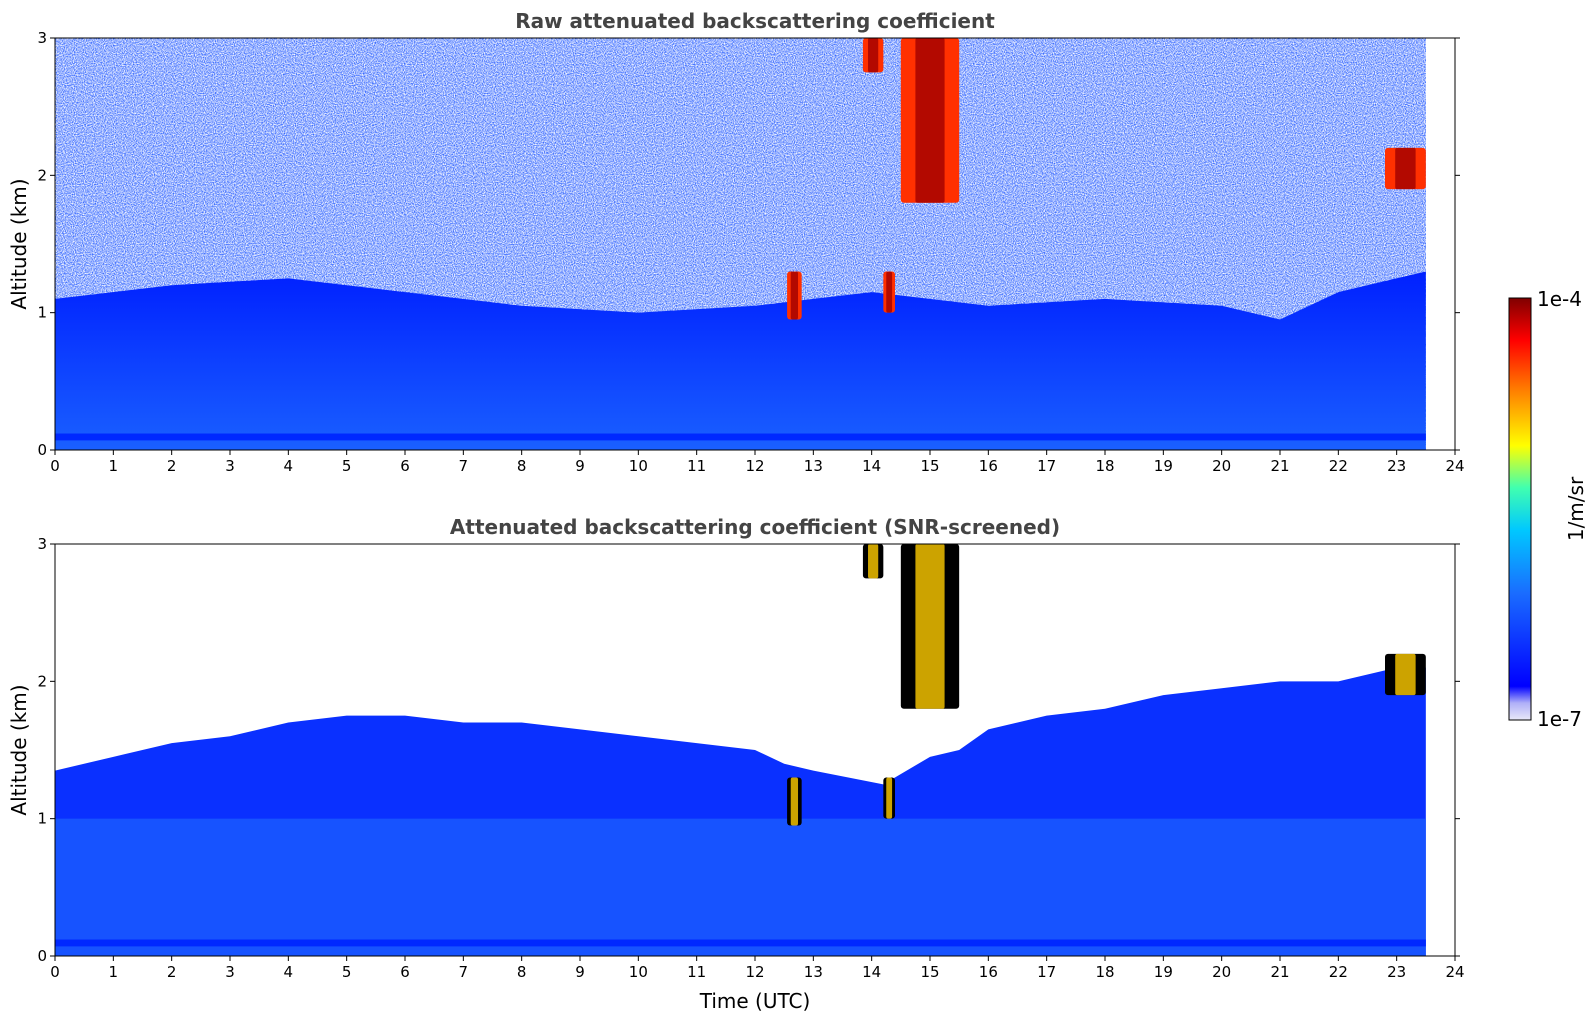 The height and width of the screenshot is (1020, 1595). What do you see at coordinates (1520, 509) in the screenshot?
I see `colorbar-gradient` at bounding box center [1520, 509].